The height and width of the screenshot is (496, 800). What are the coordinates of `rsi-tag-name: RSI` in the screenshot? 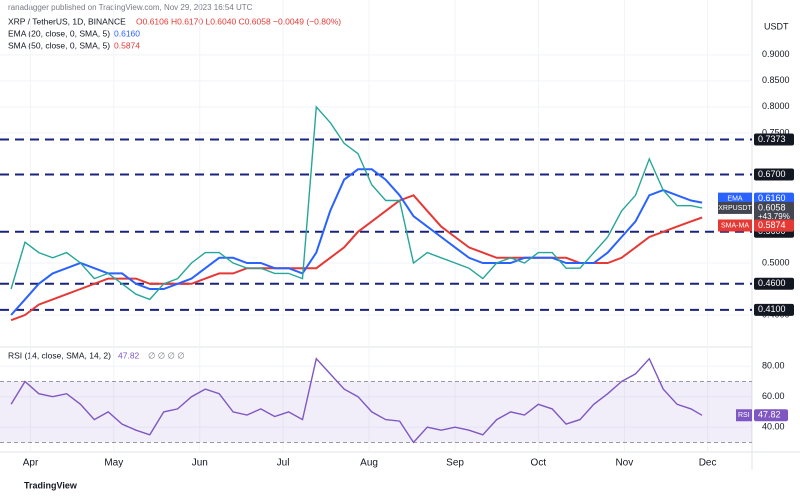 It's located at (744, 415).